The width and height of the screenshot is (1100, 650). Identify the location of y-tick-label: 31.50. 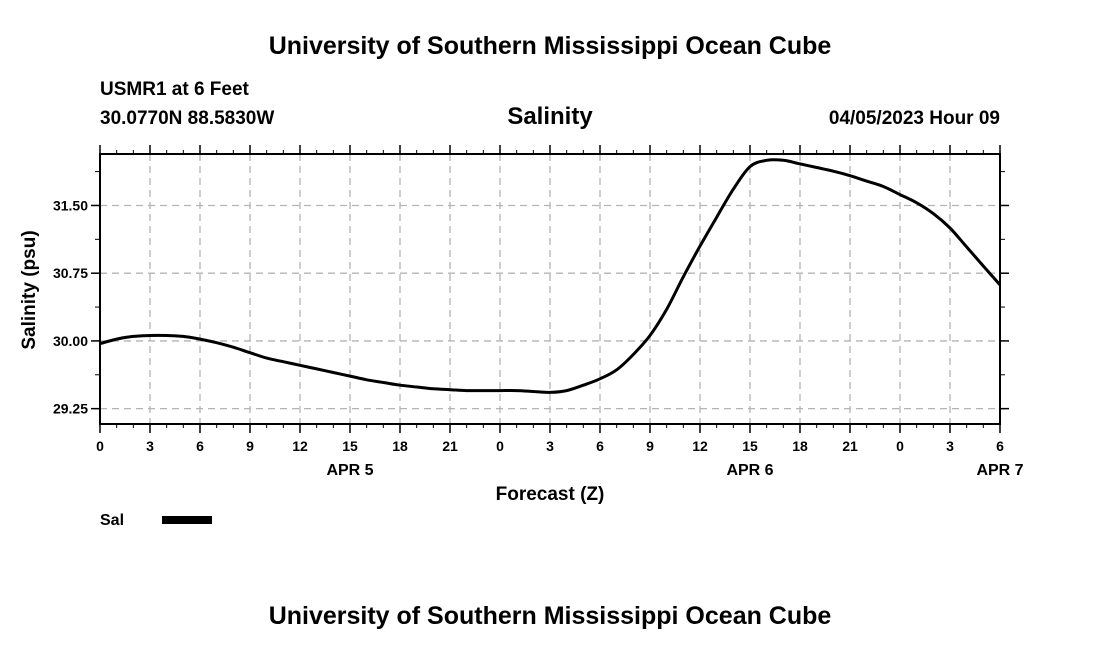
(70, 205).